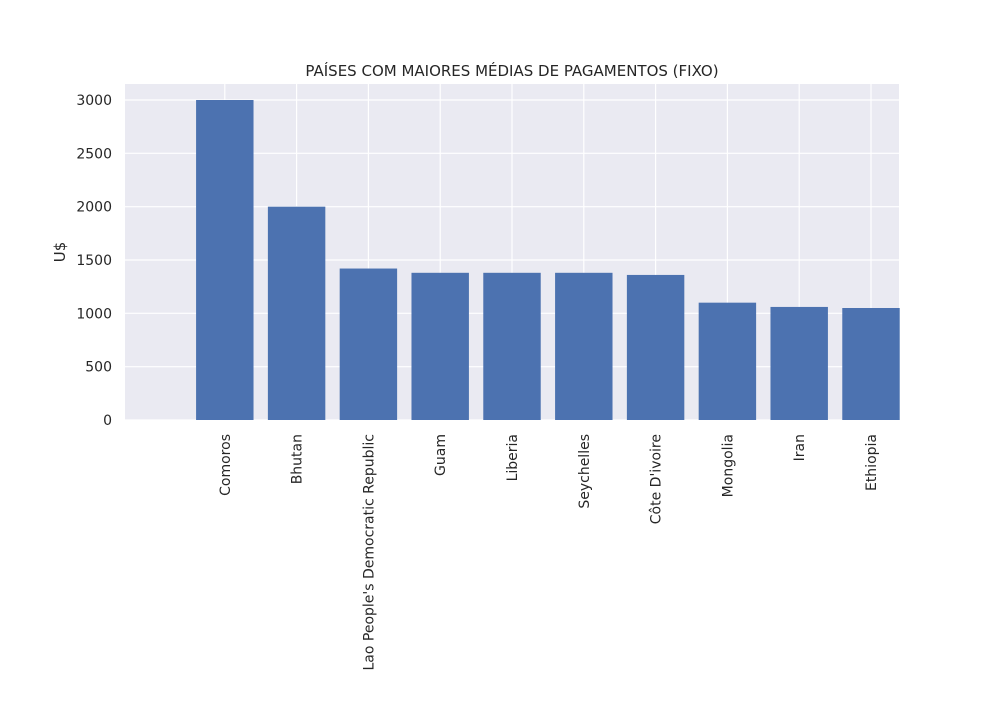  What do you see at coordinates (513, 457) in the screenshot?
I see `x-tick-label: Liberia` at bounding box center [513, 457].